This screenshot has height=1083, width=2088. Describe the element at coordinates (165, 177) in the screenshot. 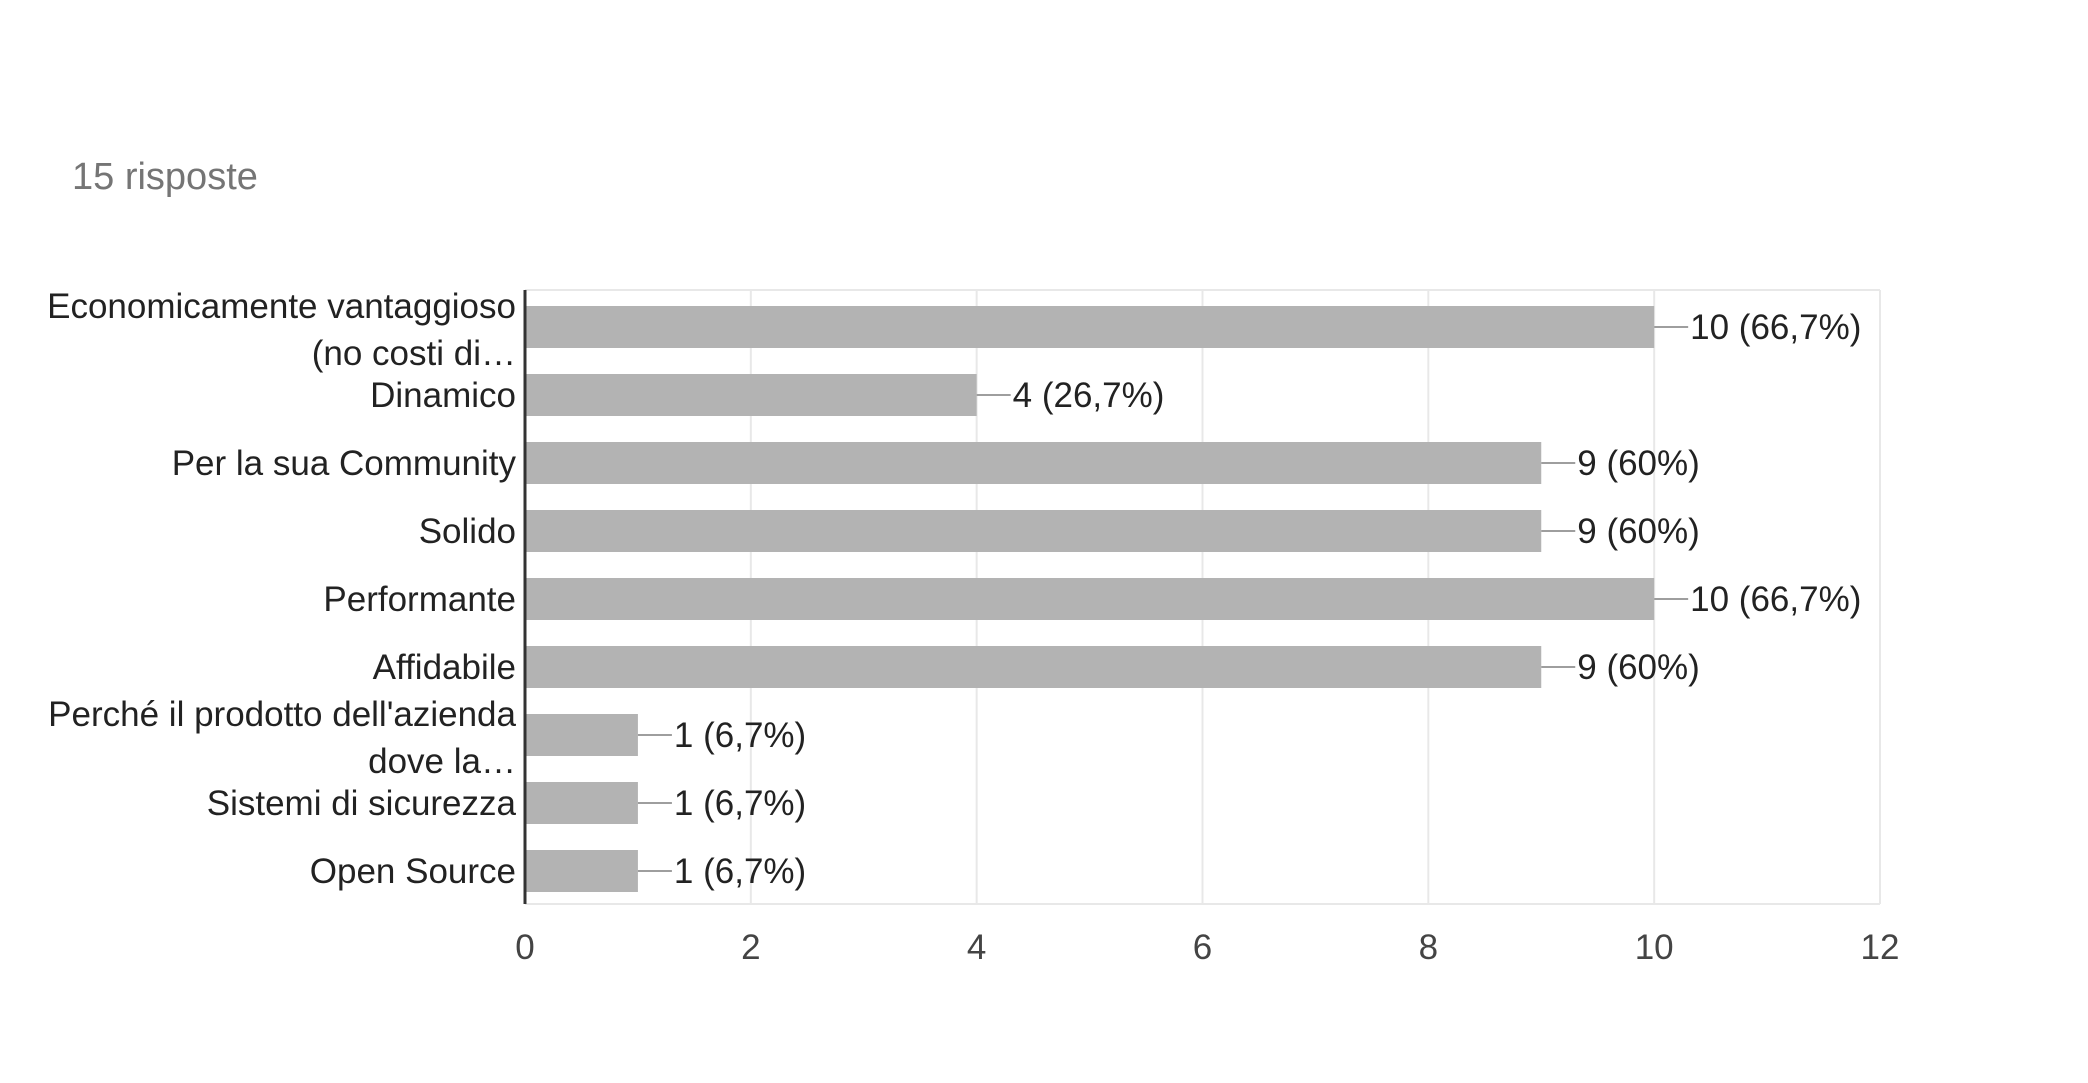

I see `response-count: 15 risposte` at that location.